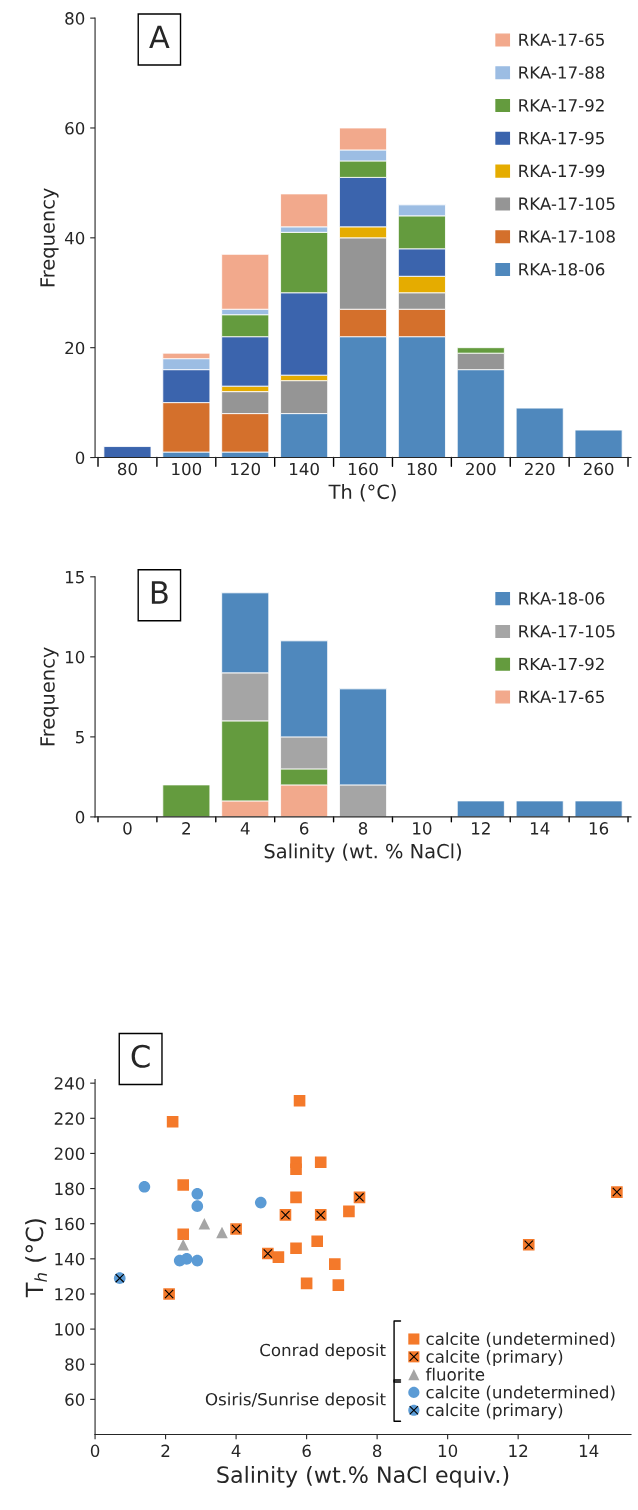 This screenshot has height=1510, width=638. What do you see at coordinates (561, 138) in the screenshot?
I see `legend-label: RKA-17-95` at bounding box center [561, 138].